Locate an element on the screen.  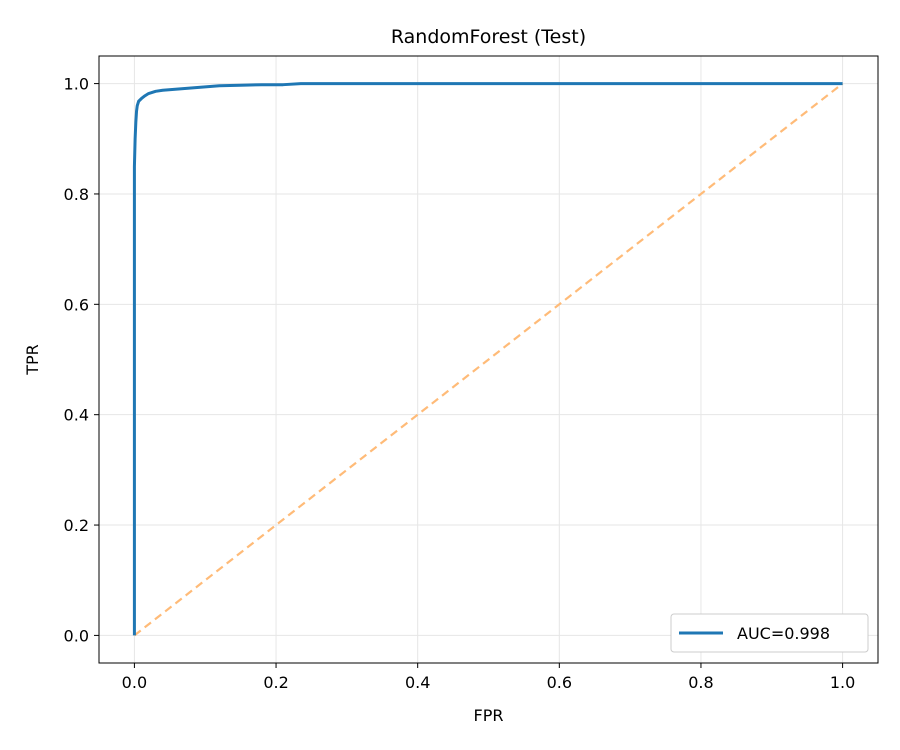
x-tick-label: 0.6 is located at coordinates (559, 682).